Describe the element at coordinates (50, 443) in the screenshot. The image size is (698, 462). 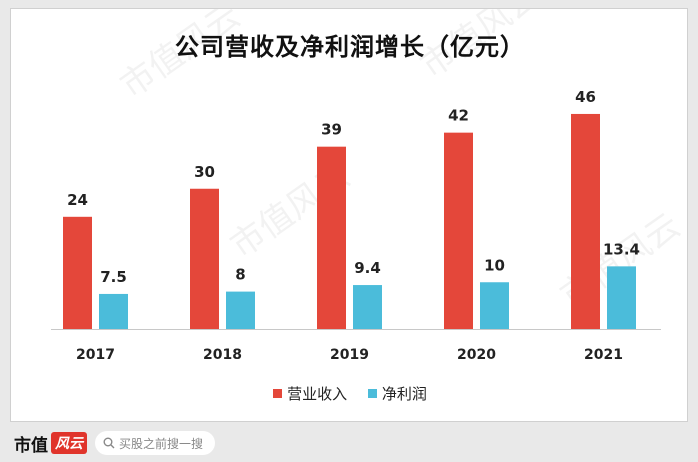
I see `brand-logo: 市值 风云` at that location.